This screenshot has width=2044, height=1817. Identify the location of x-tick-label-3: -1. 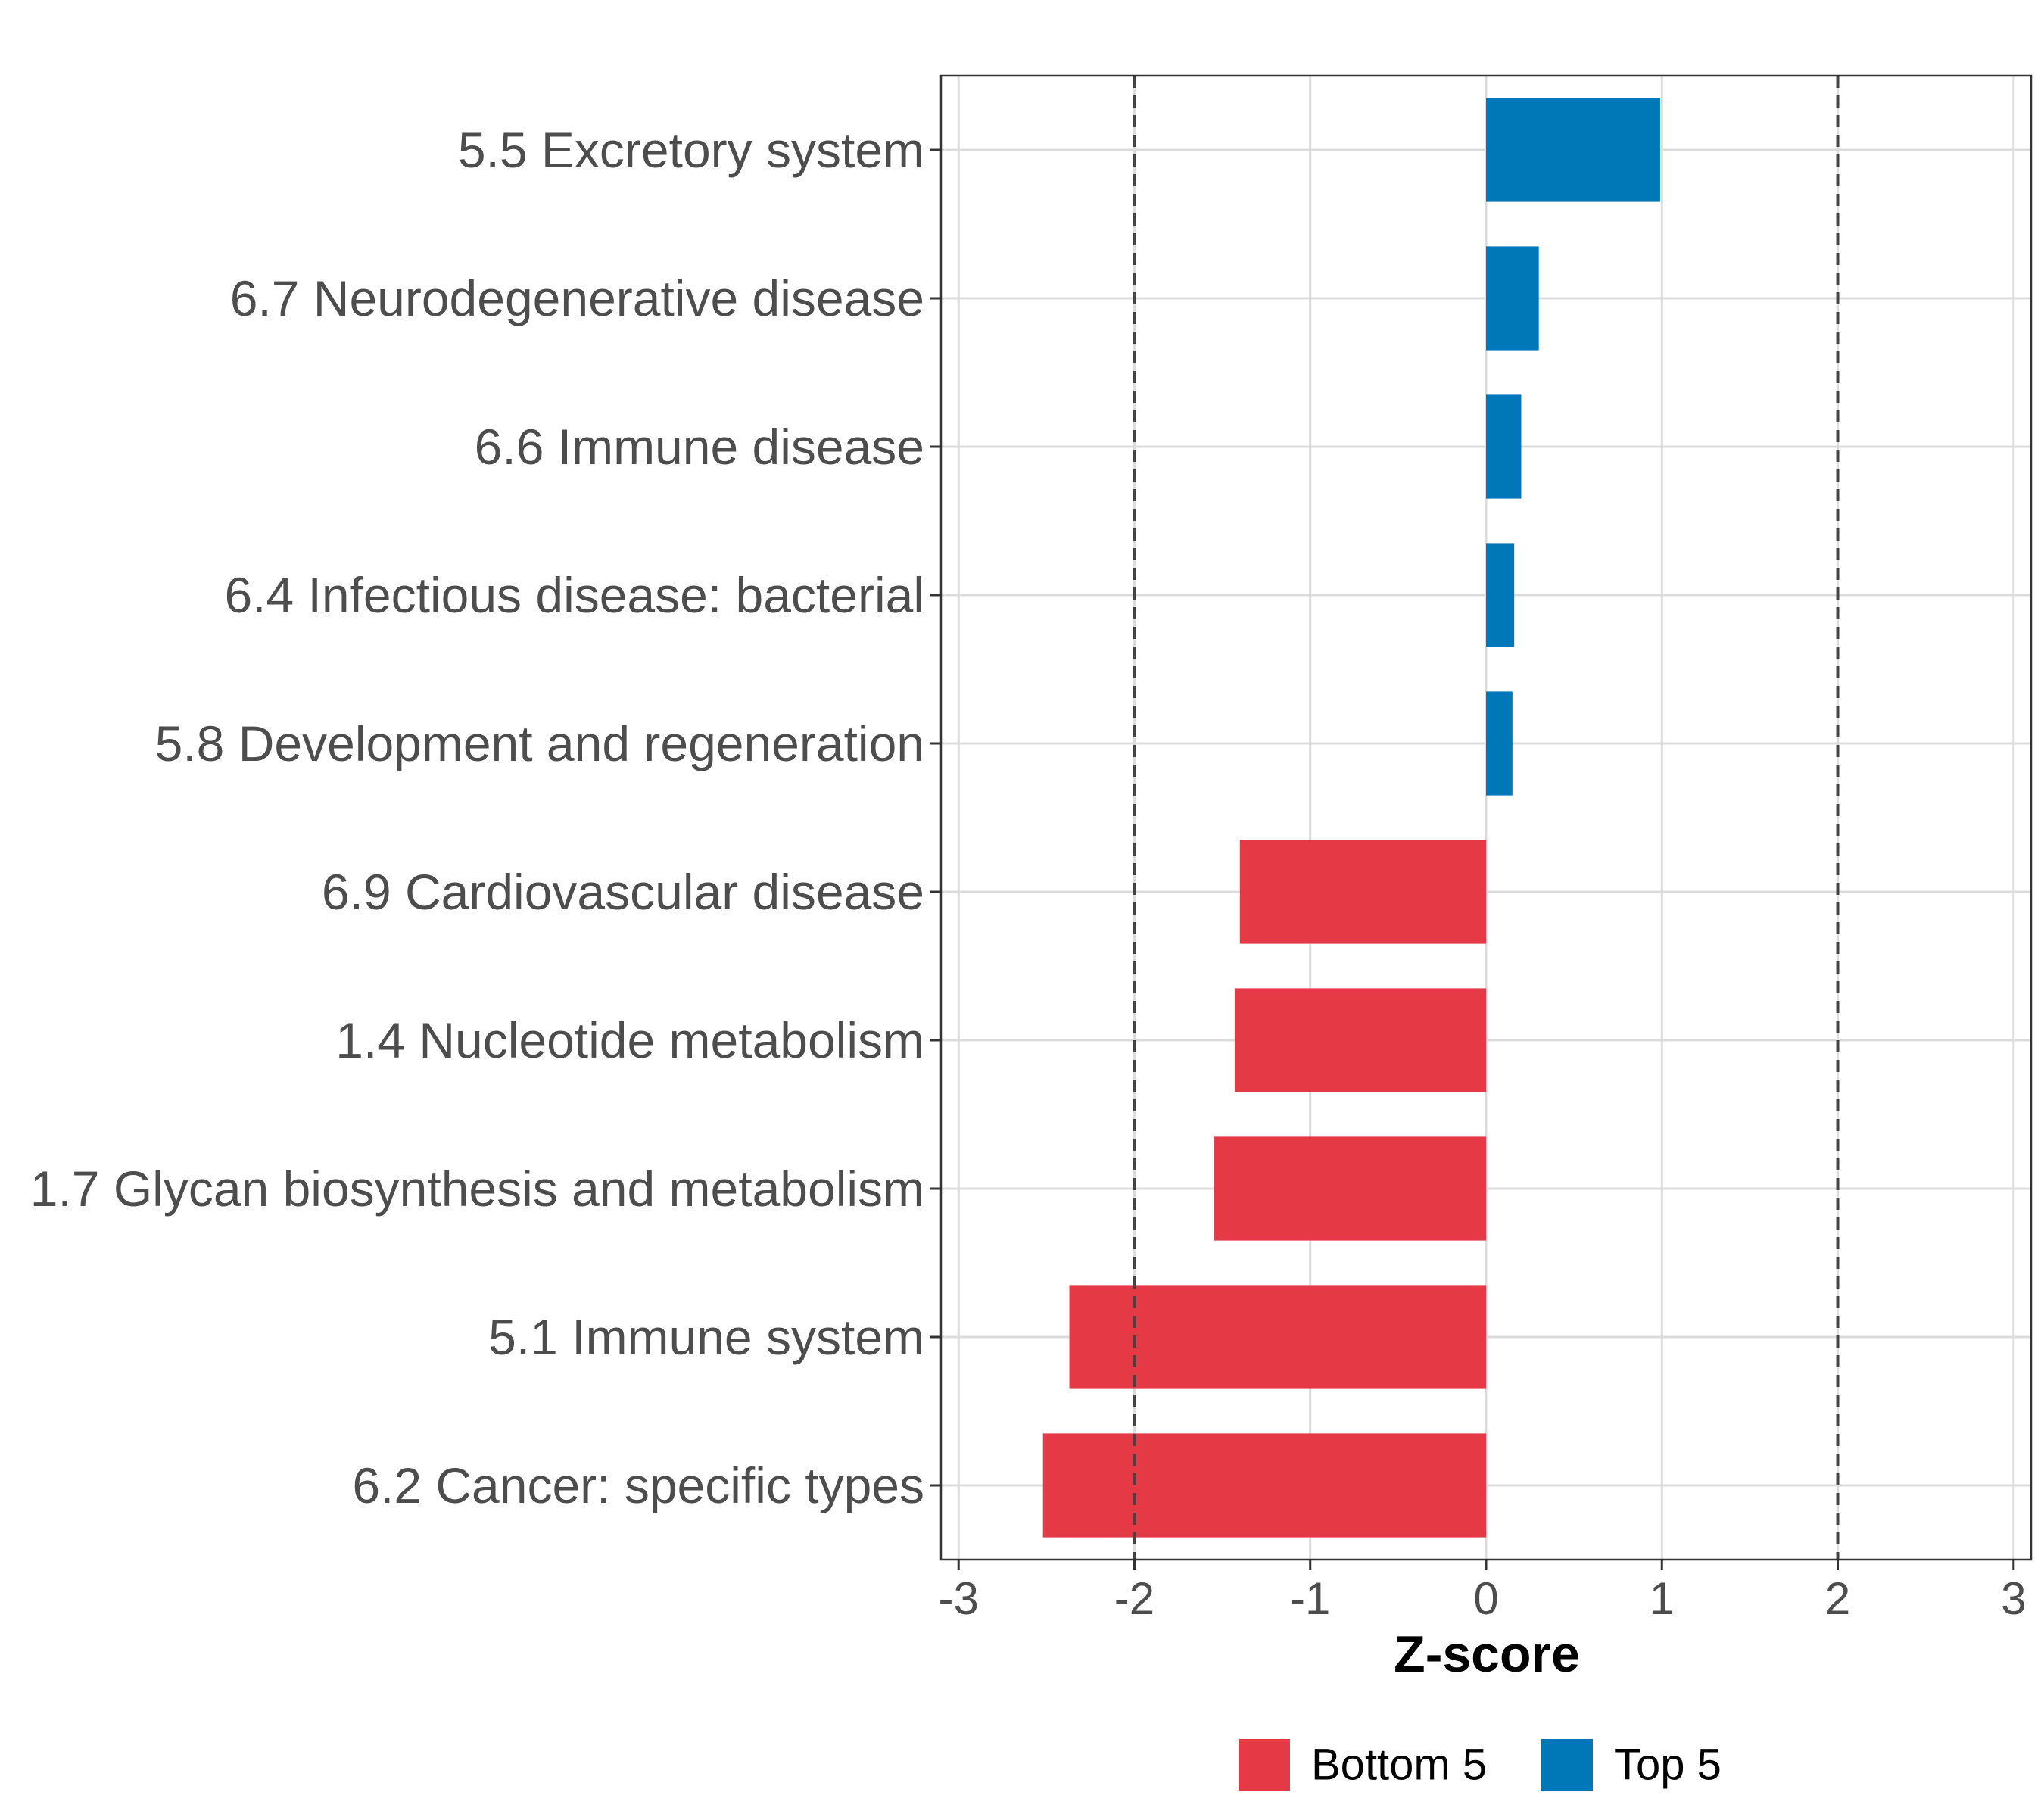
(1310, 1599).